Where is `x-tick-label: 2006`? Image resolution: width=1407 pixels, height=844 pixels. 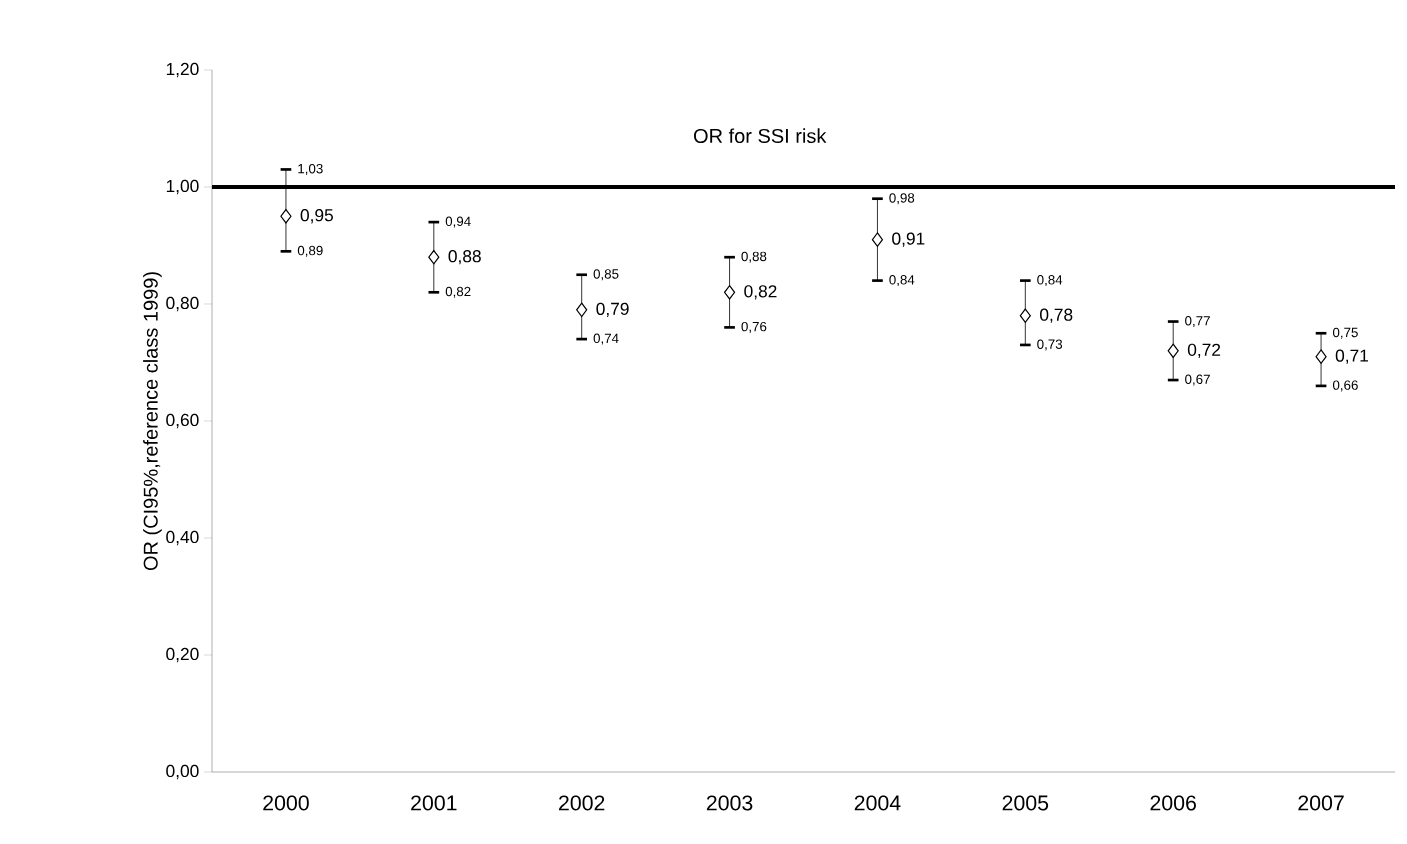 x-tick-label: 2006 is located at coordinates (1173, 803).